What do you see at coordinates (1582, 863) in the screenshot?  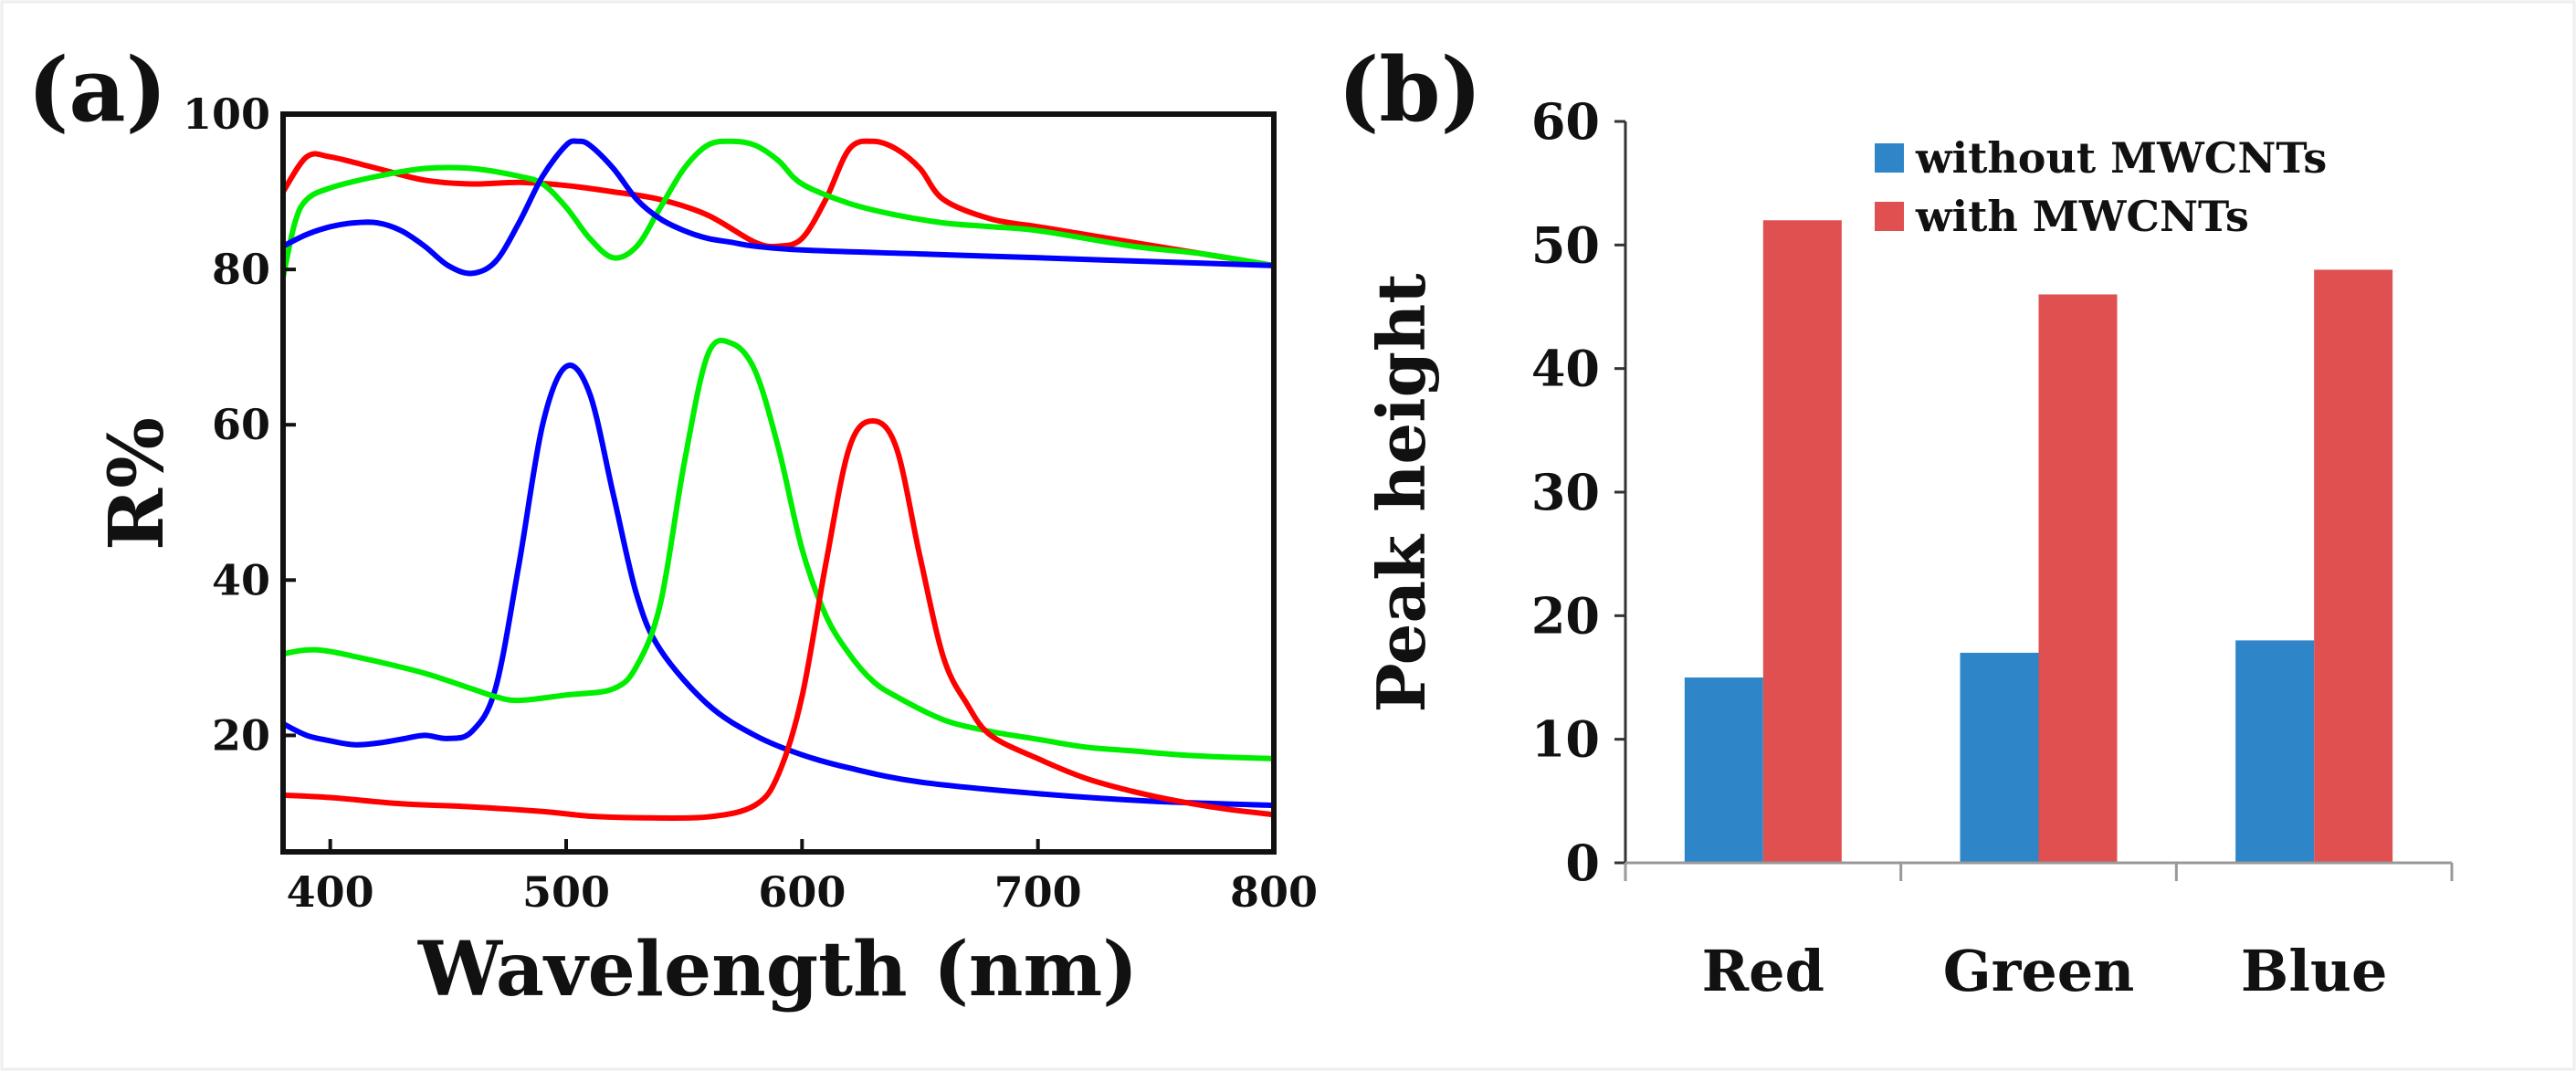 I see `b-y-tick-label-0: 0` at bounding box center [1582, 863].